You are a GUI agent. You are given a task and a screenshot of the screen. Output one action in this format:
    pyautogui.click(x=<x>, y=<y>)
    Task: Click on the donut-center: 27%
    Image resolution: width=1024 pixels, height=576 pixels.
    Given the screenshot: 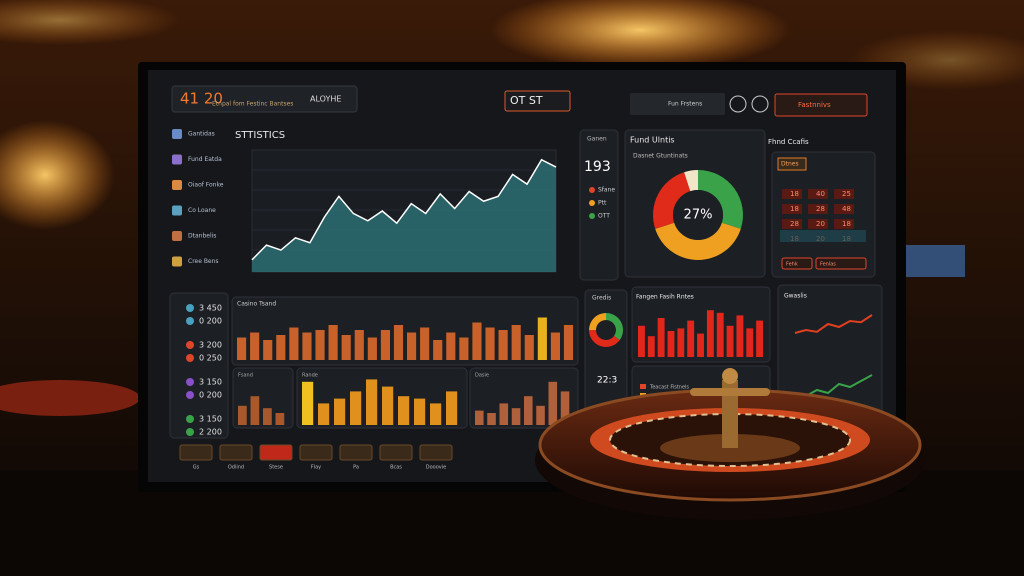 What is the action you would take?
    pyautogui.click(x=698, y=215)
    